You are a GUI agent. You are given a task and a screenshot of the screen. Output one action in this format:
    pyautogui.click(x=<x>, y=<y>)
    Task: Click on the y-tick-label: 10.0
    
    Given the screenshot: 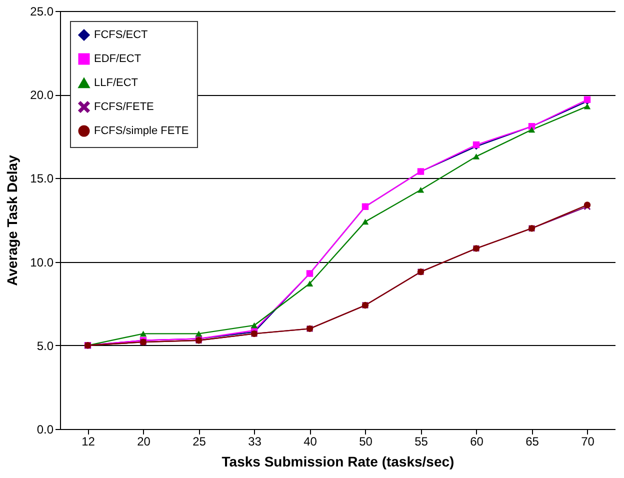 What is the action you would take?
    pyautogui.click(x=42, y=262)
    